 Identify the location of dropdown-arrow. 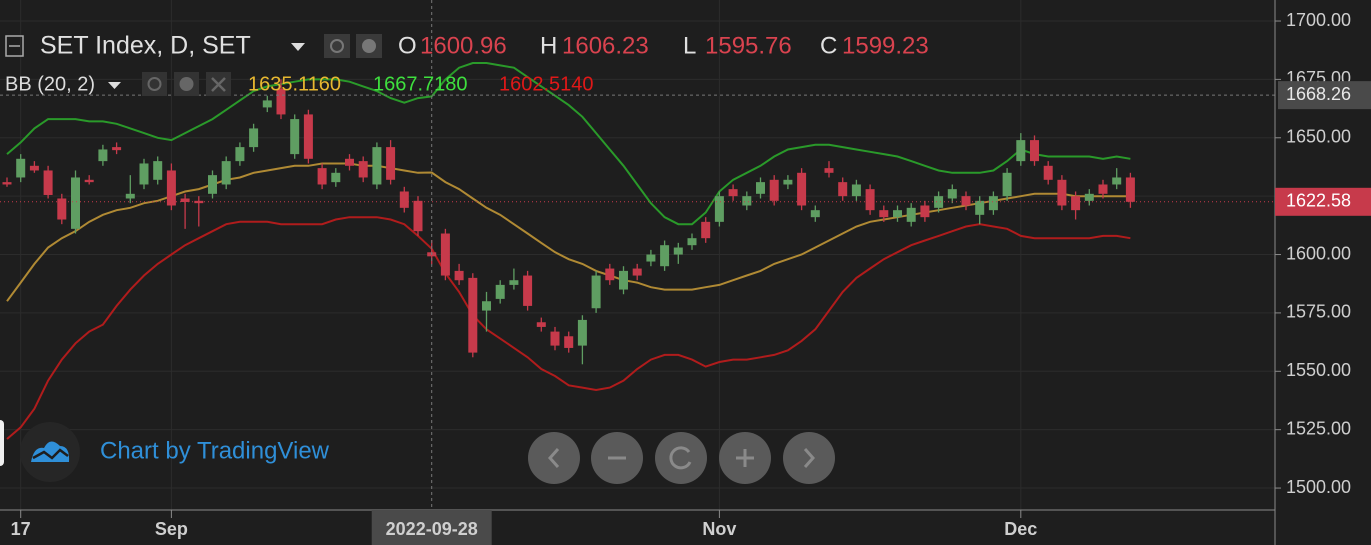
(298, 47).